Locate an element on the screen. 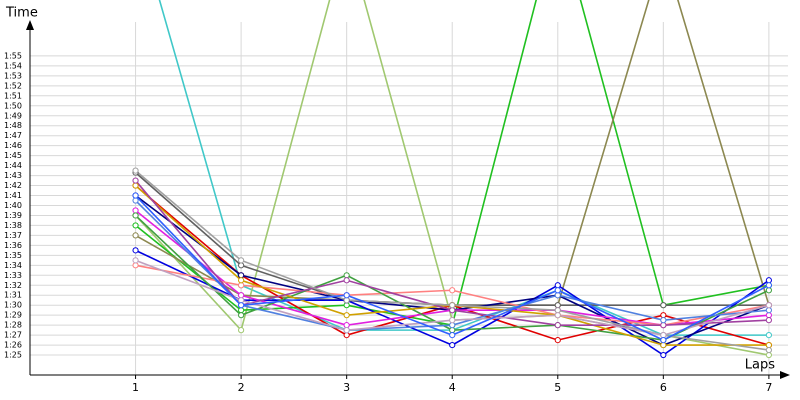 The image size is (800, 400). y-tick-label: 1:45 is located at coordinates (13, 155).